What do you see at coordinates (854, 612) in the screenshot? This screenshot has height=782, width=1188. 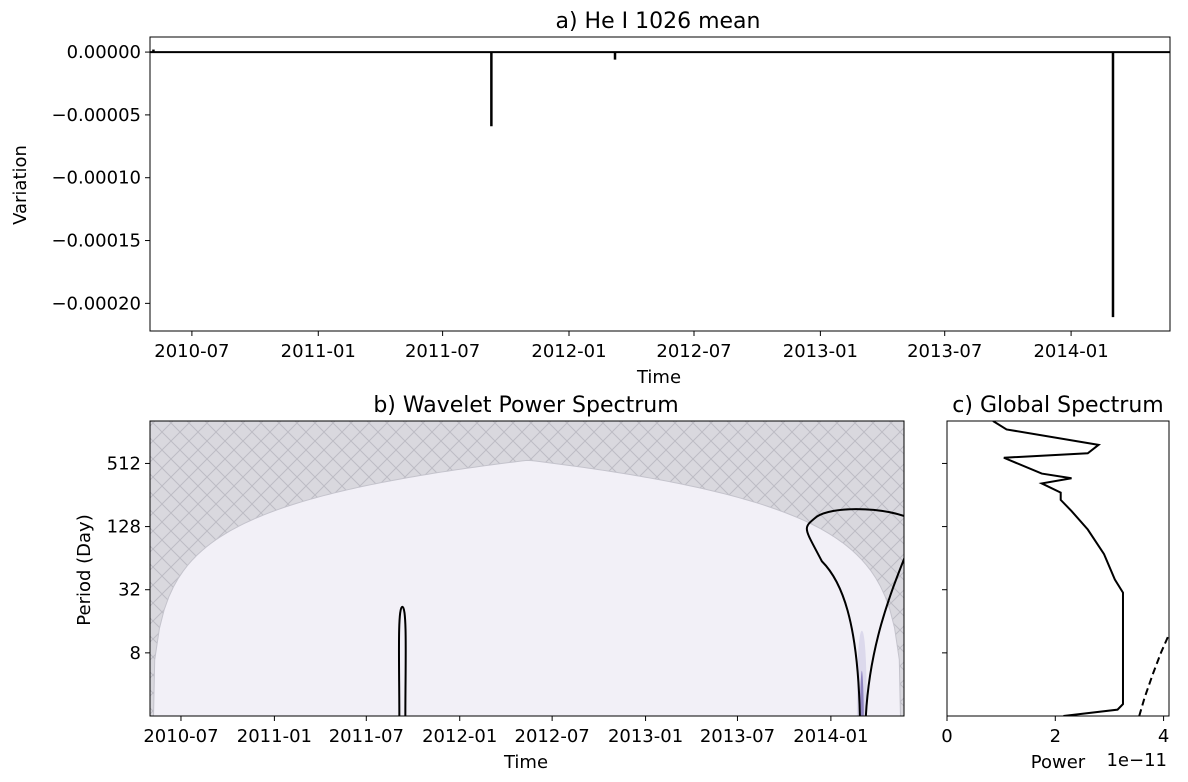 I see `significance-contour-2014` at bounding box center [854, 612].